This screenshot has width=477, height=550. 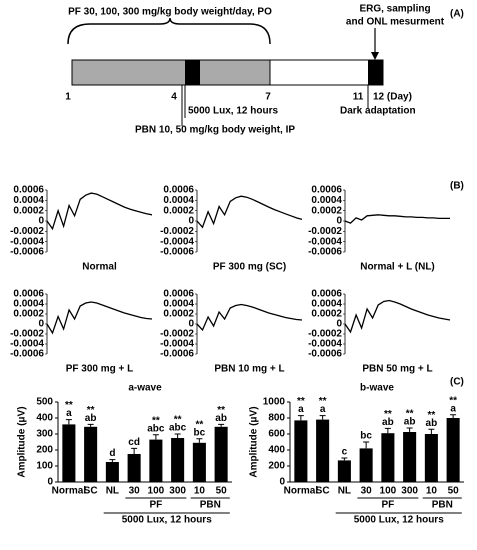 What do you see at coordinates (99, 267) in the screenshot?
I see `chart-title: Normal` at bounding box center [99, 267].